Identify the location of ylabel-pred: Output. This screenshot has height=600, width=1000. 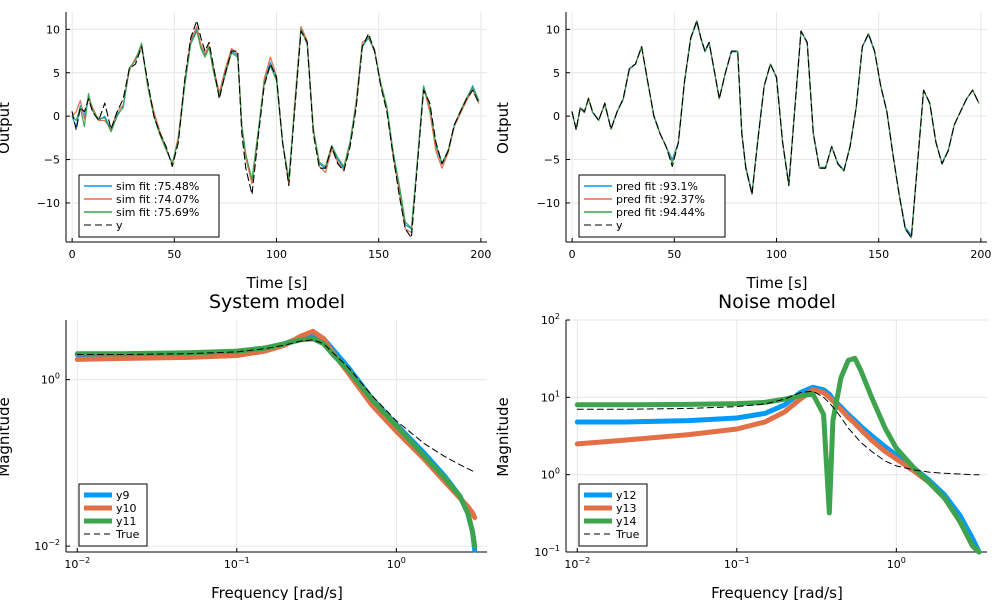
(503, 128).